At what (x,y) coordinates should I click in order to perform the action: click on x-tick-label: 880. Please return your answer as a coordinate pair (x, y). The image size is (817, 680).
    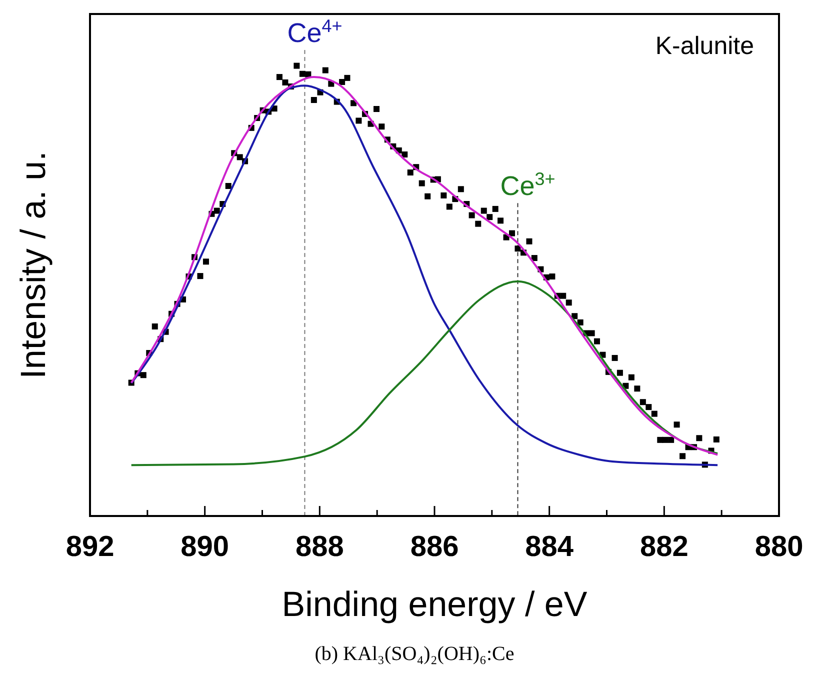
    Looking at the image, I should click on (779, 547).